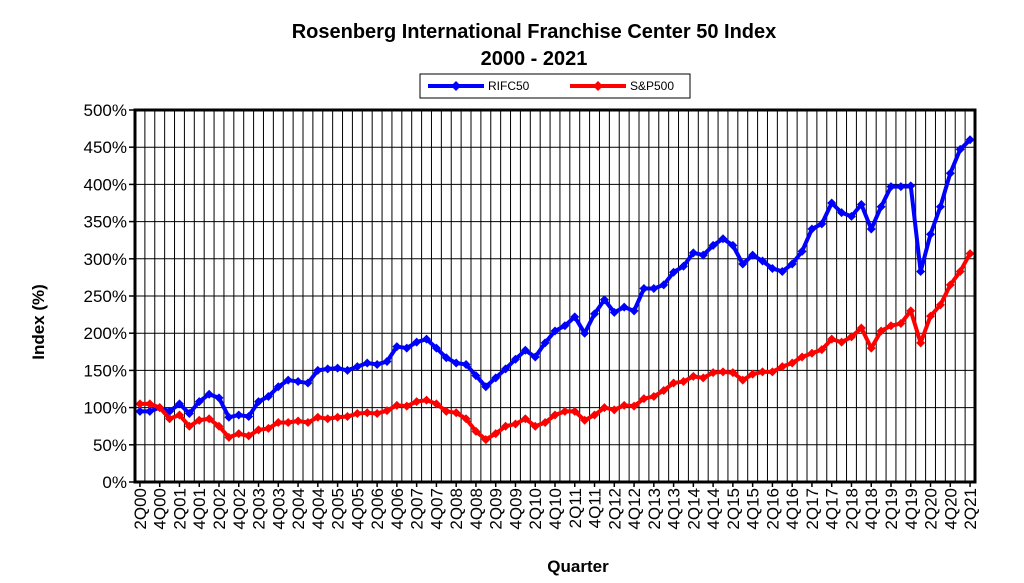  Describe the element at coordinates (496, 509) in the screenshot. I see `x-tick-label: 2Q09` at that location.